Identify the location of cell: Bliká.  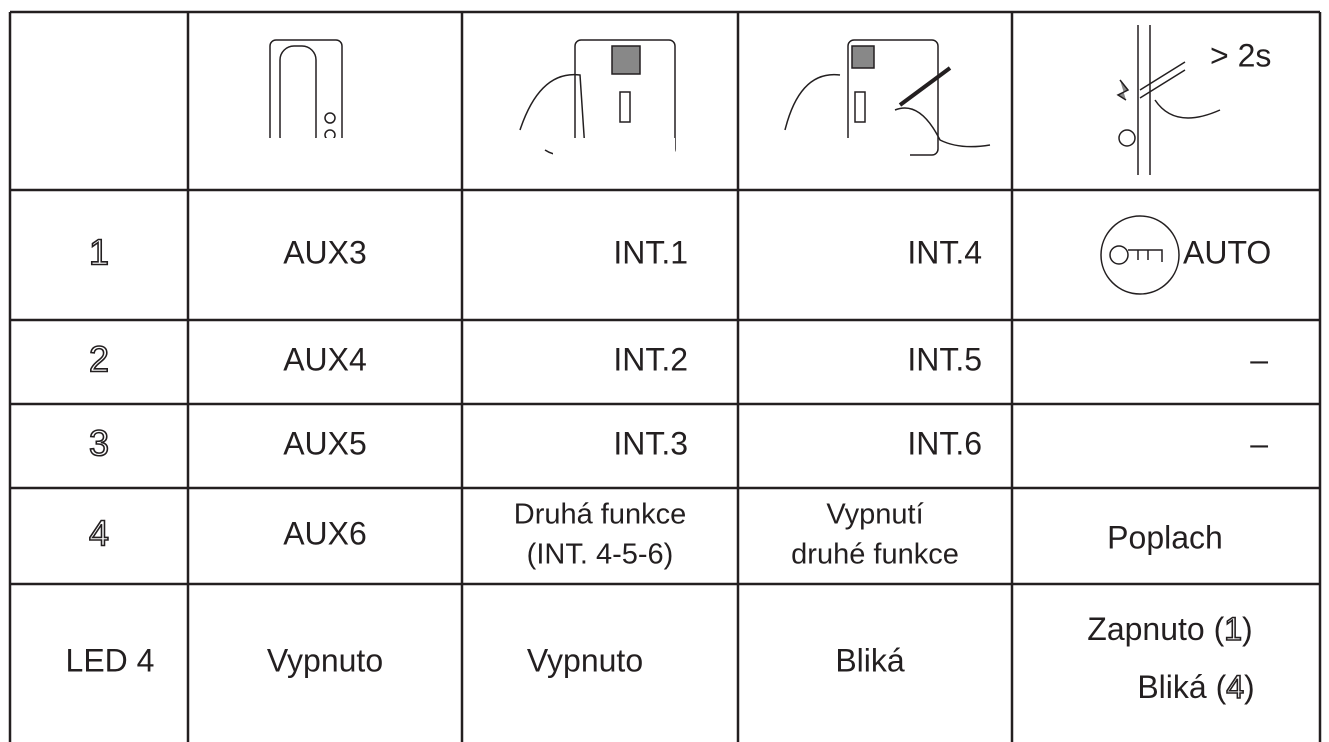
(870, 660).